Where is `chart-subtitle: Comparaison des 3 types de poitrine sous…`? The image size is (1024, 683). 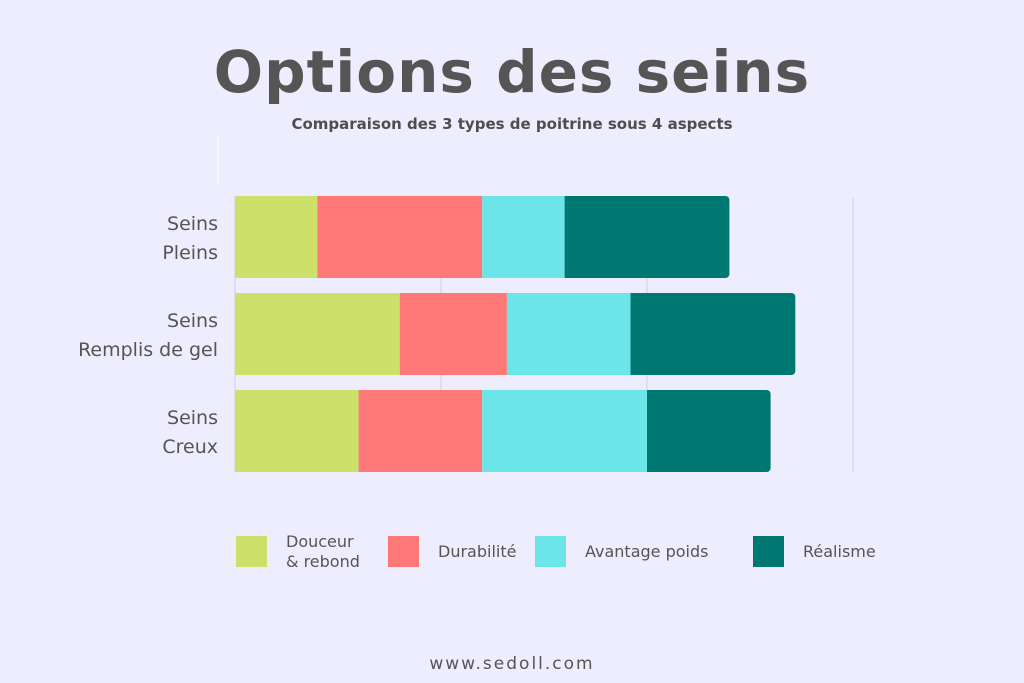
chart-subtitle: Comparaison des 3 types de poitrine sous… is located at coordinates (512, 124).